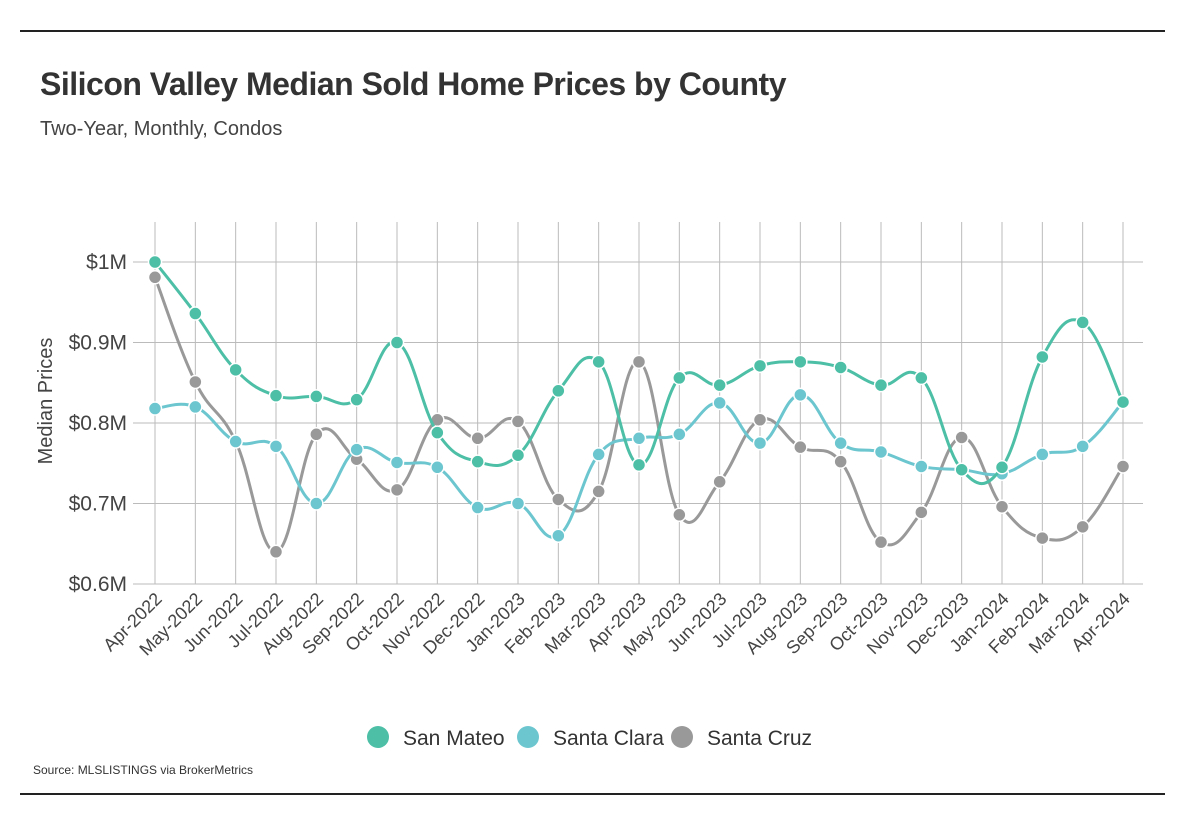 Image resolution: width=1187 pixels, height=820 pixels. What do you see at coordinates (378, 737) in the screenshot?
I see `legend-marker-san-mateo` at bounding box center [378, 737].